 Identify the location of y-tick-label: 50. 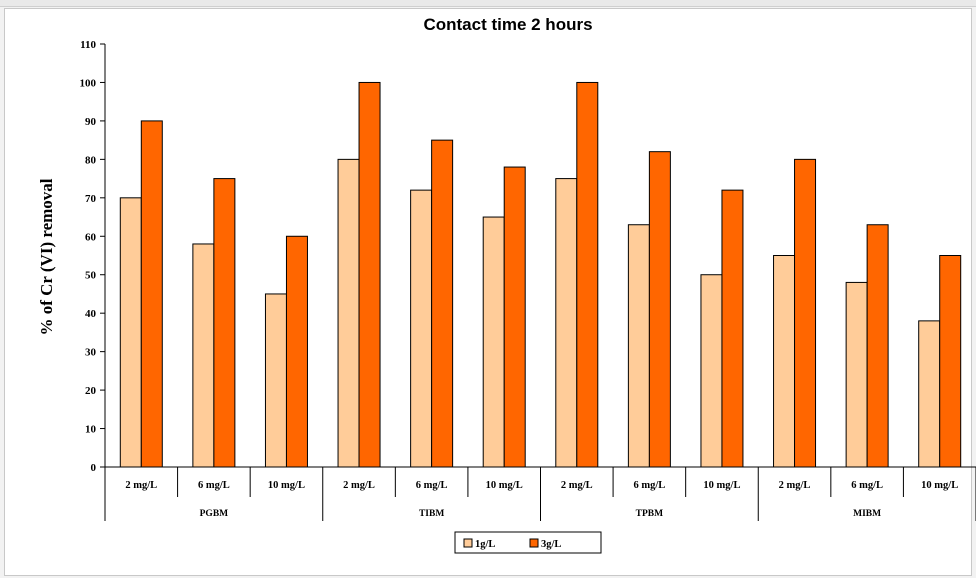
(91, 276).